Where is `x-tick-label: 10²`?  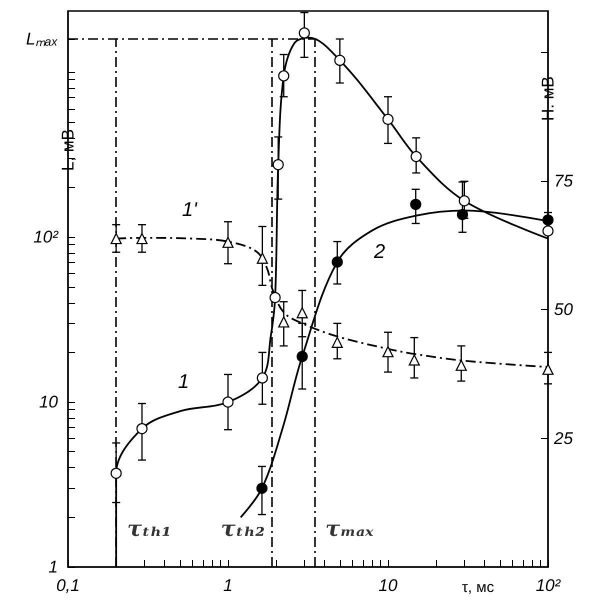 x-tick-label: 10² is located at coordinates (549, 585).